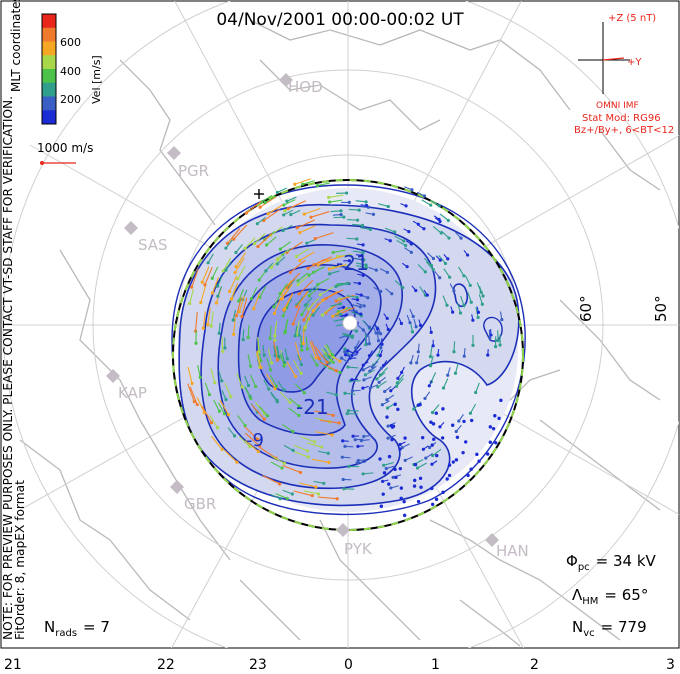 The image size is (680, 674). What do you see at coordinates (258, 665) in the screenshot?
I see `mlt-tick: 23` at bounding box center [258, 665].